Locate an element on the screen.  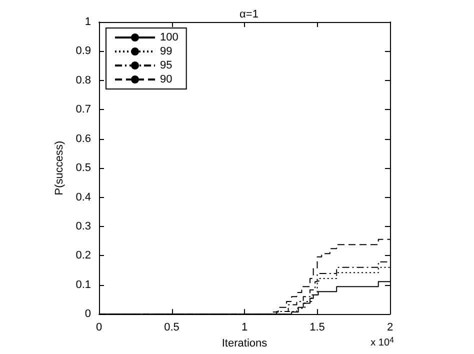
y-axis-title: P(success) is located at coordinates (59, 168).